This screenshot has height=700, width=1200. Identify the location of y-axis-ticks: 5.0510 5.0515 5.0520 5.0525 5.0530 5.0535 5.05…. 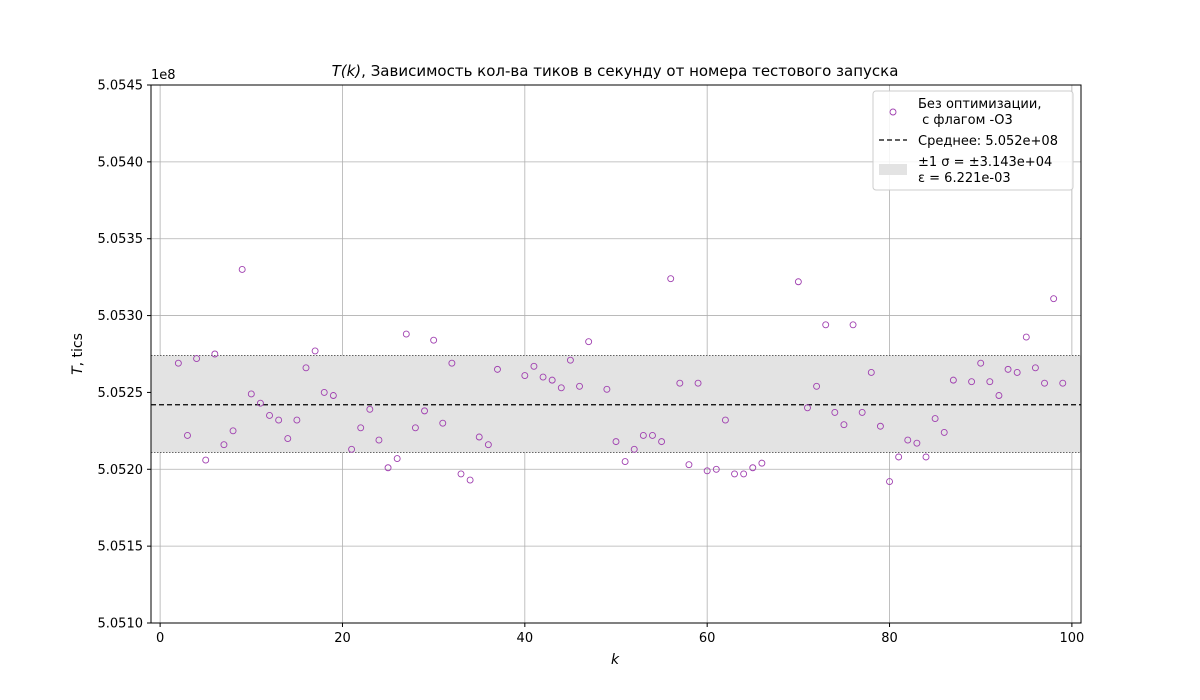
(124, 355).